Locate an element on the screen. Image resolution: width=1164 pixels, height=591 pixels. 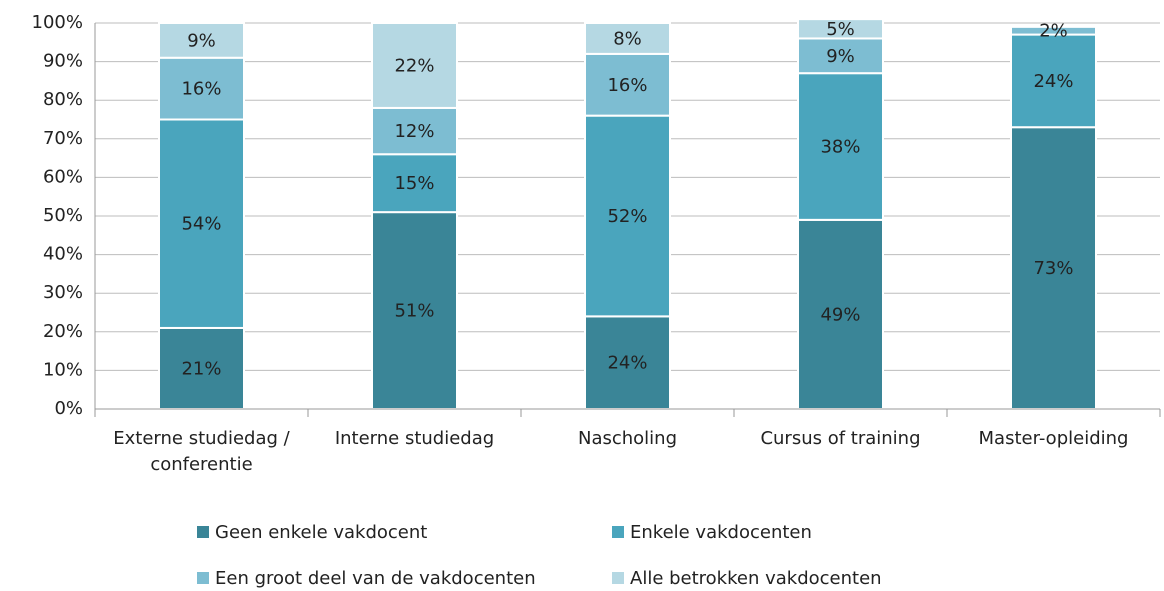
legend-label: Een groot deel van de vakdocenten is located at coordinates (375, 578).